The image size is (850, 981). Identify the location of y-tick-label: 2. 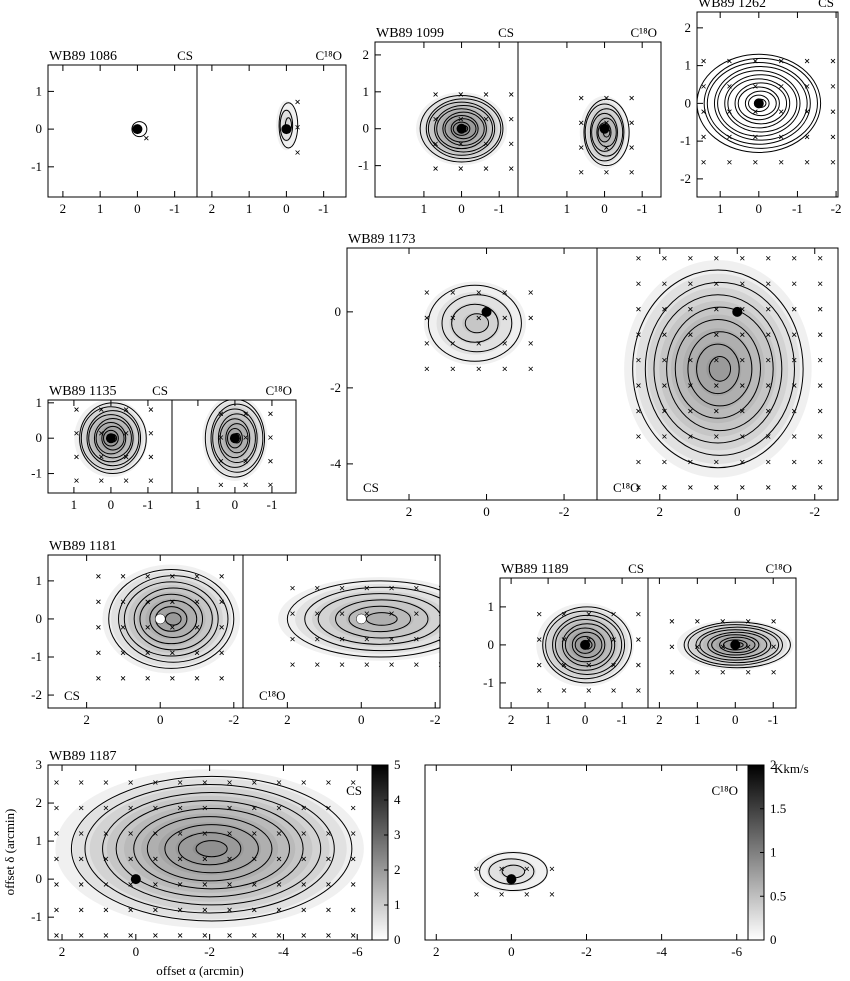
(688, 27).